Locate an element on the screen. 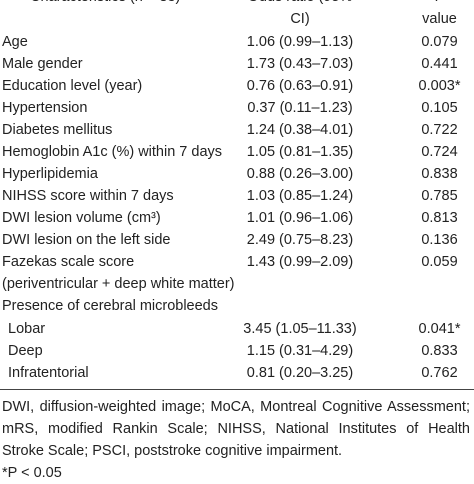 Image resolution: width=474 pixels, height=484 pixels. header-cell: P value is located at coordinates (439, 13).